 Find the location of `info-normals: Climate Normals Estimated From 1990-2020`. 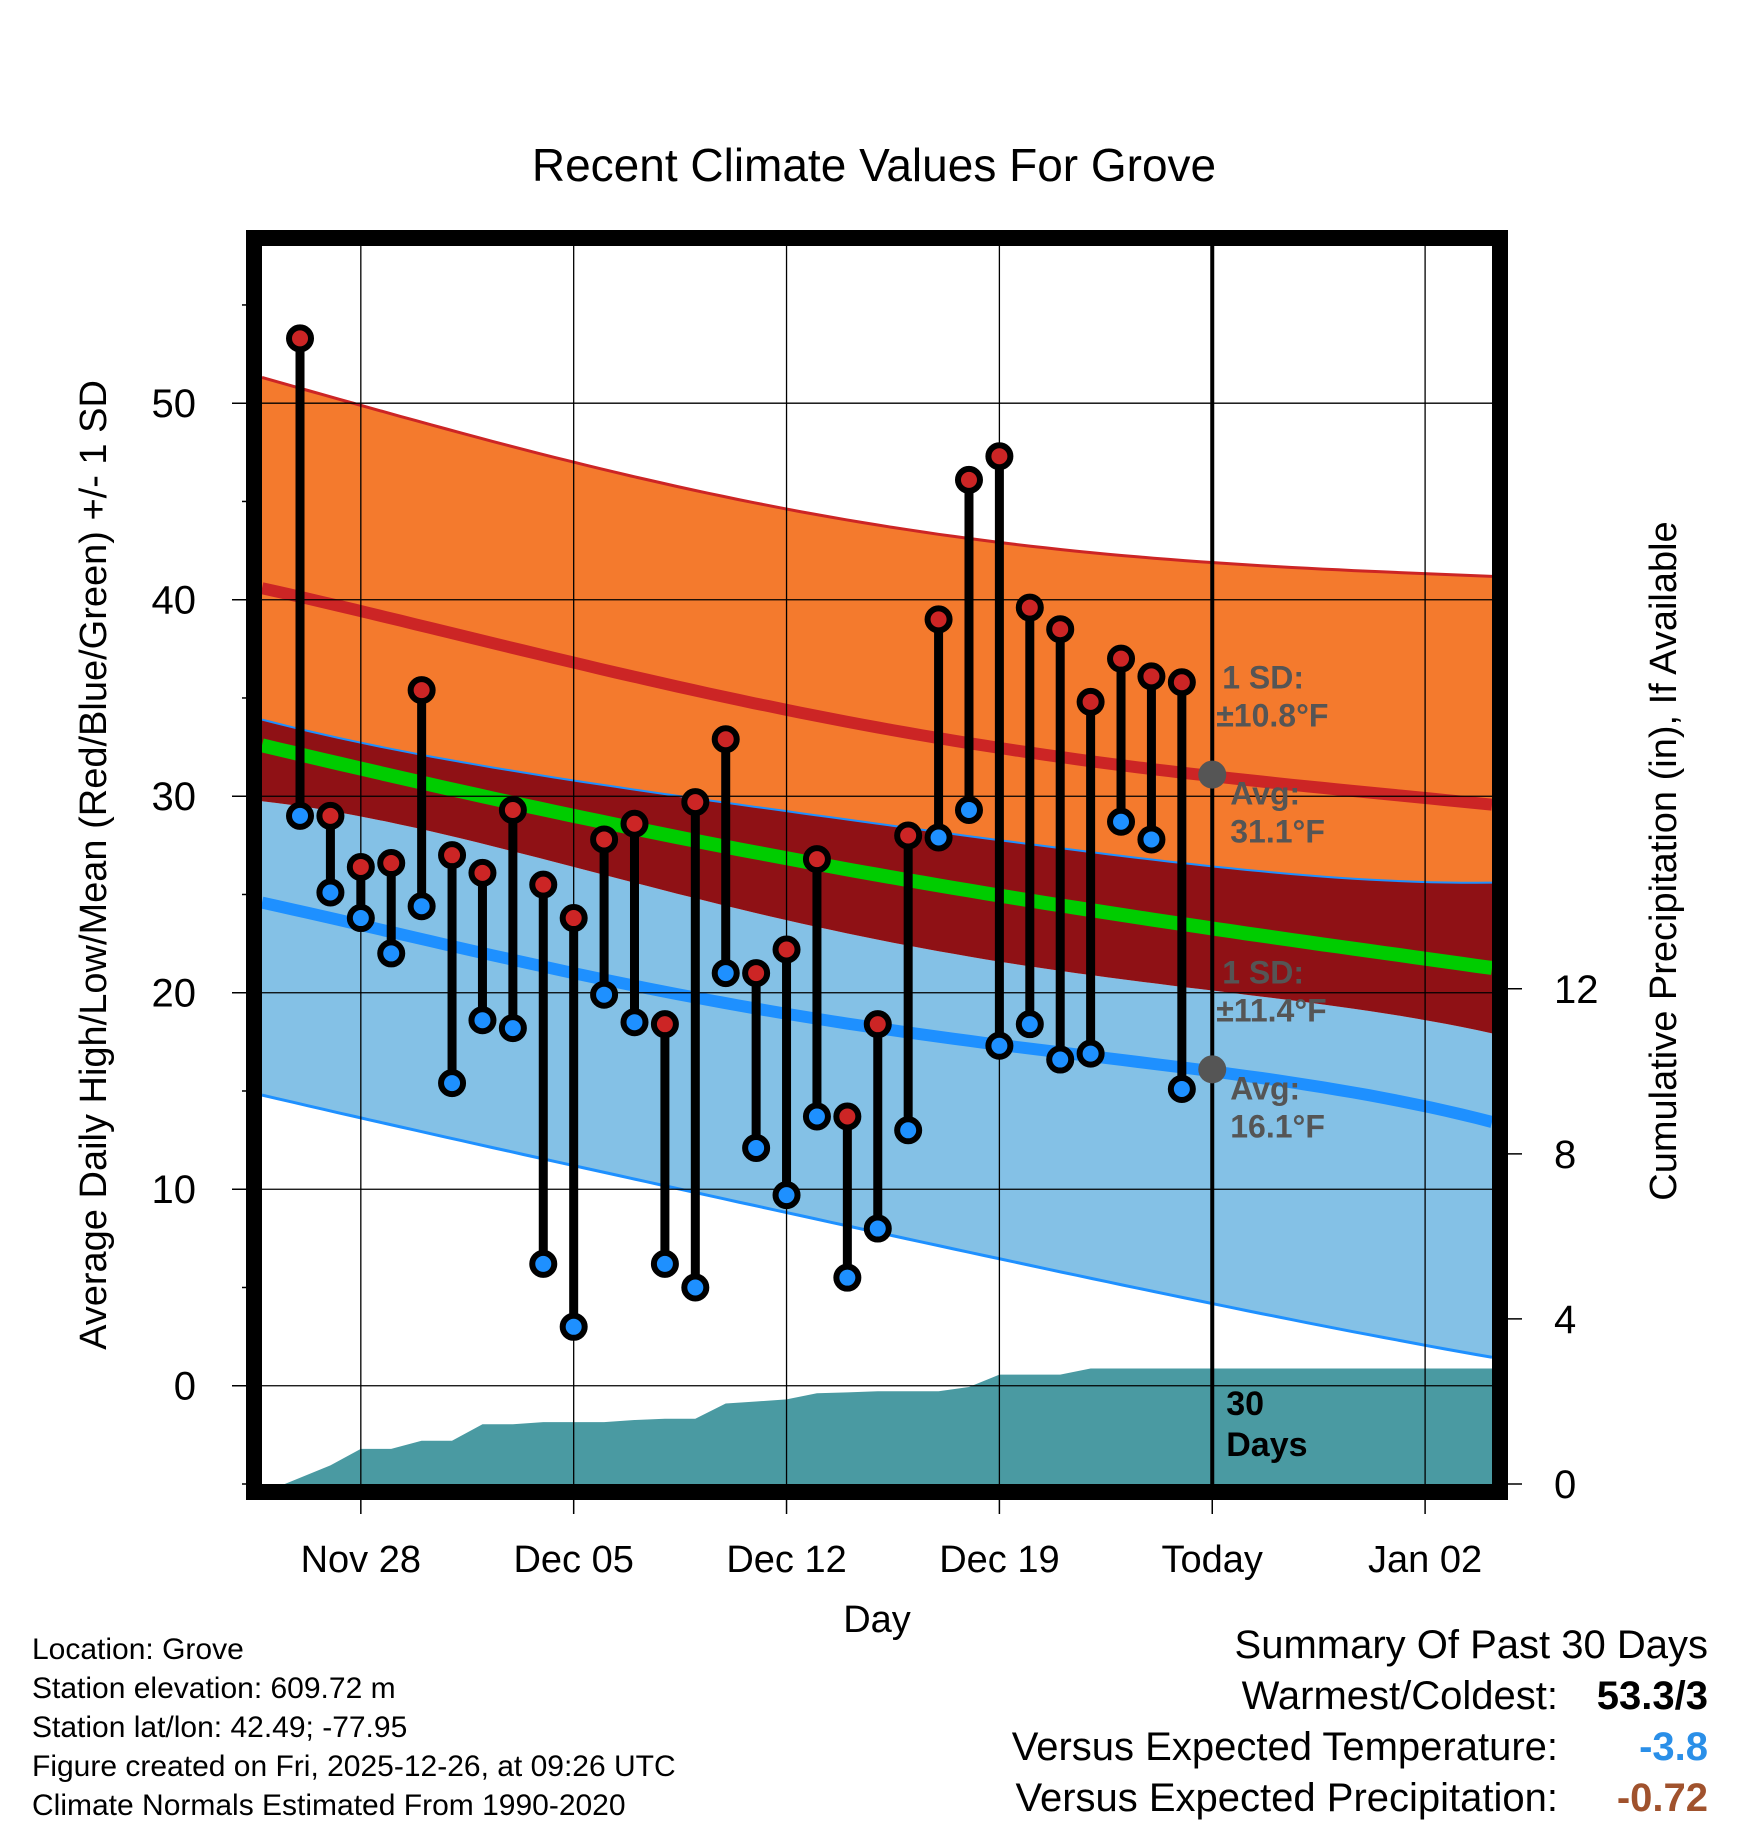

info-normals: Climate Normals Estimated From 1990-2020 is located at coordinates (329, 1805).